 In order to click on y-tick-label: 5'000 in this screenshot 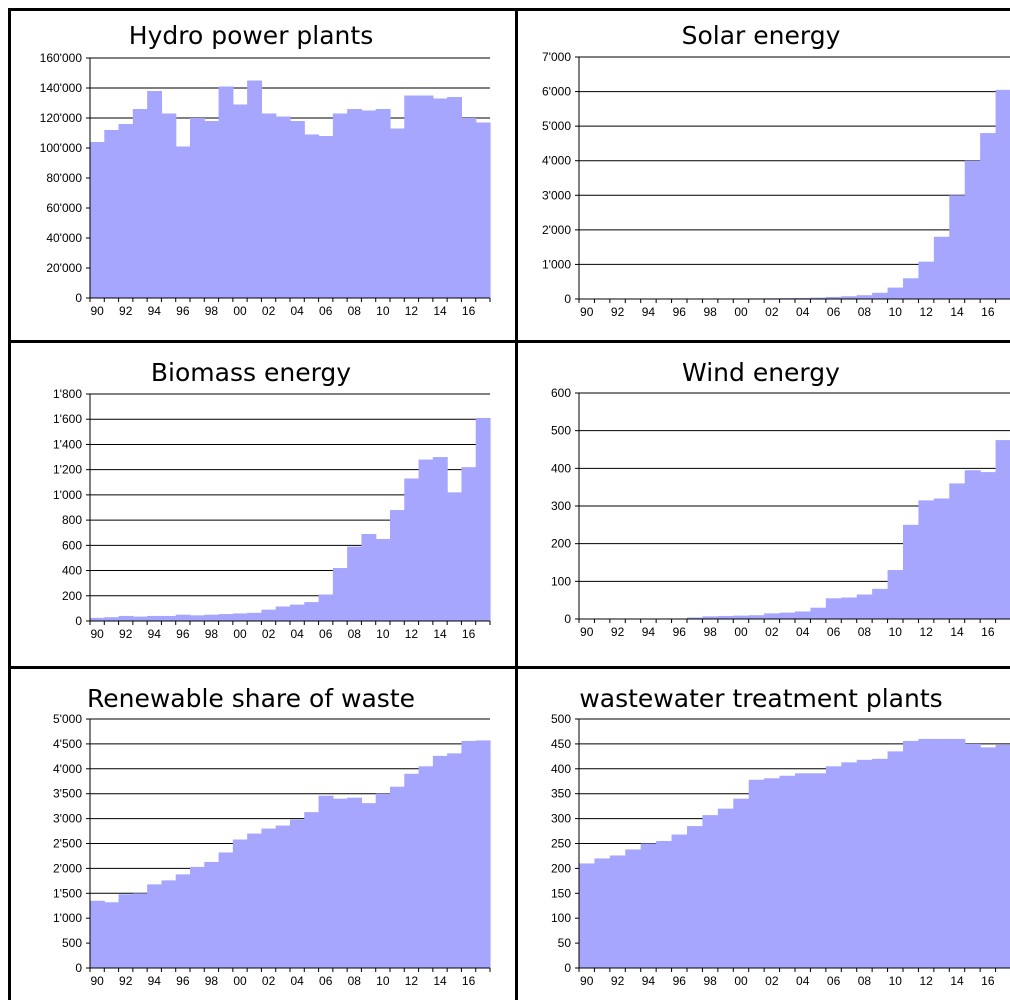, I will do `click(67, 719)`.